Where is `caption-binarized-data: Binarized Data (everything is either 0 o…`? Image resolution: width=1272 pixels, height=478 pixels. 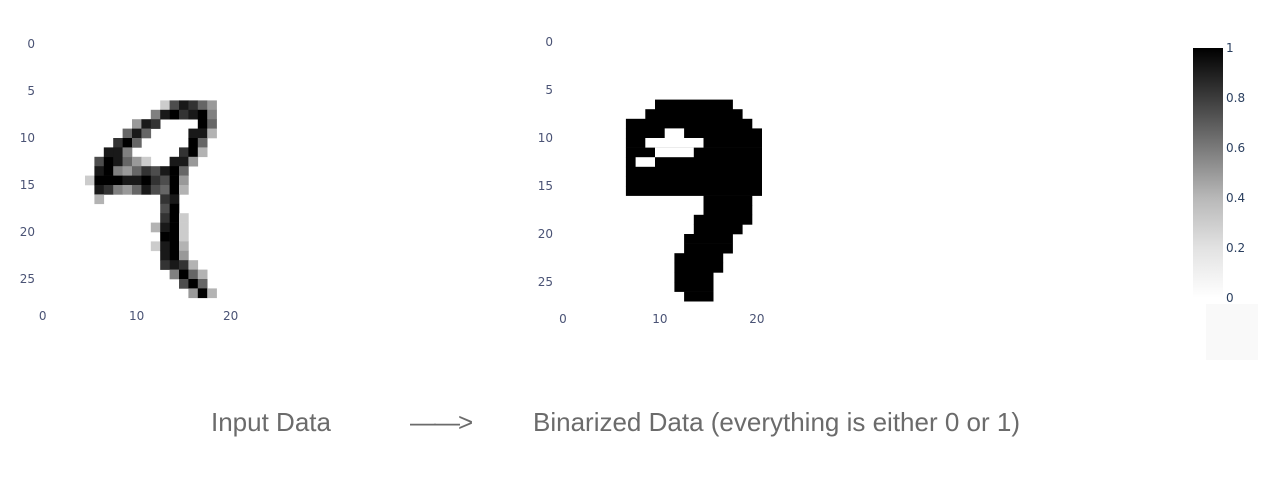
caption-binarized-data: Binarized Data (everything is either 0 o… is located at coordinates (777, 422).